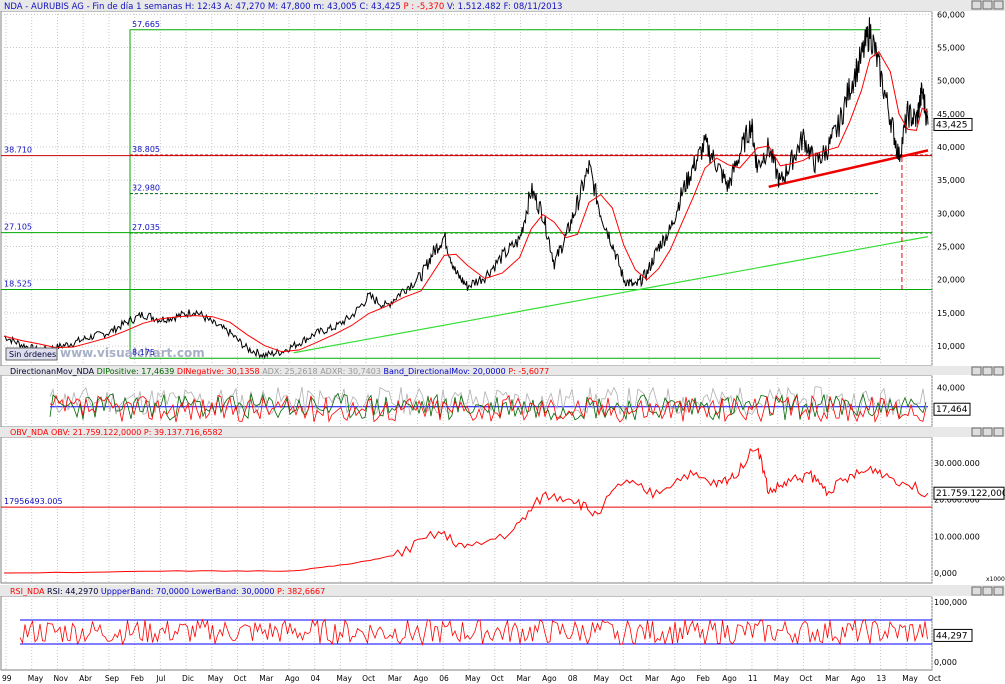 This screenshot has width=1005, height=684. I want to click on level-label: 8.175, so click(143, 352).